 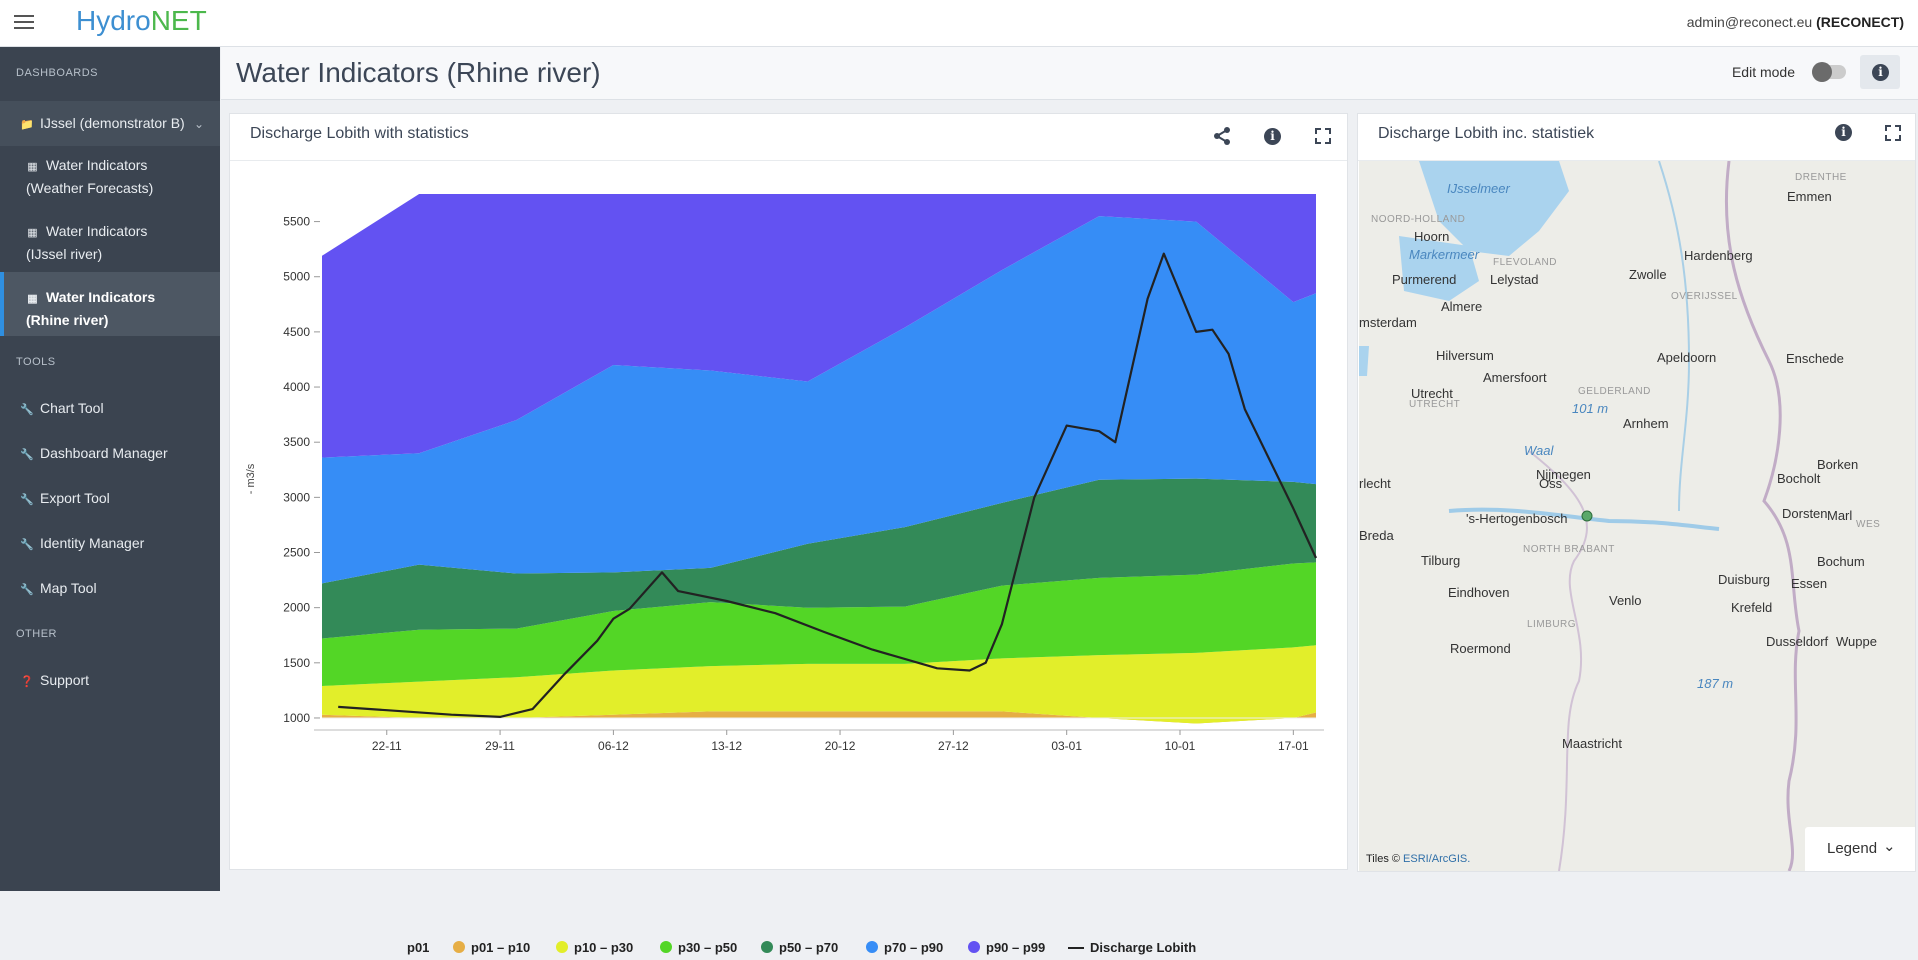 I want to click on map-place-label: Eindhoven, so click(x=1479, y=592).